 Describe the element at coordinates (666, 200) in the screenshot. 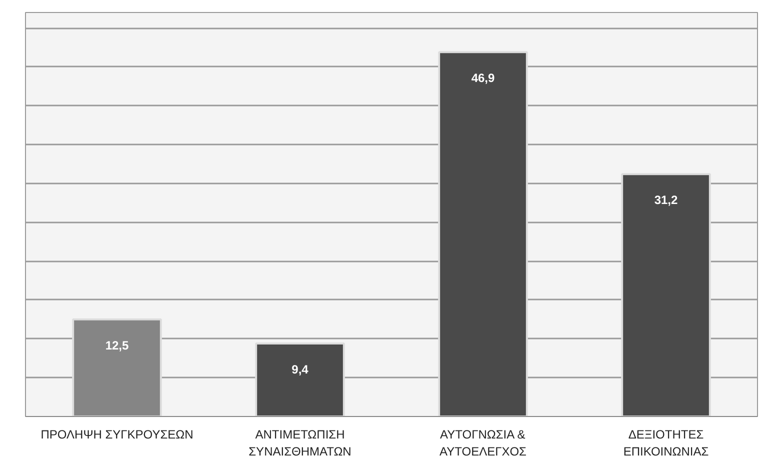

I see `data-label: 31,2` at that location.